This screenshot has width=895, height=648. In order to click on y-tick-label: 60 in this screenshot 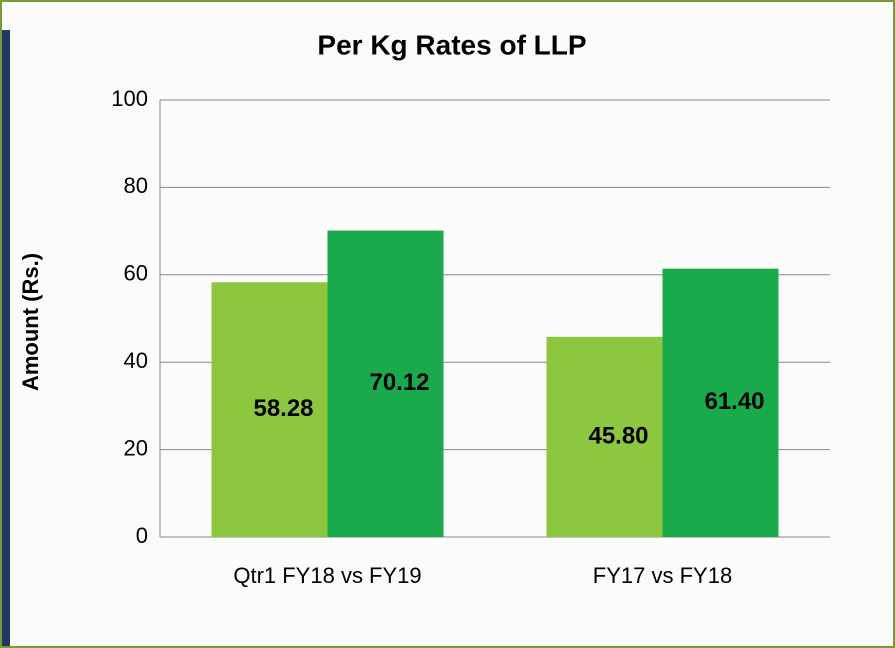, I will do `click(136, 273)`.